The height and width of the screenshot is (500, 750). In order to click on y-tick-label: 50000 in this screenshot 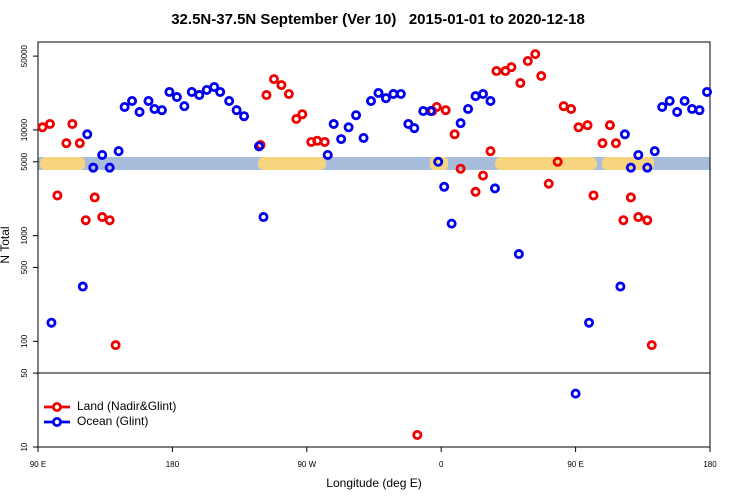, I will do `click(24, 55)`.